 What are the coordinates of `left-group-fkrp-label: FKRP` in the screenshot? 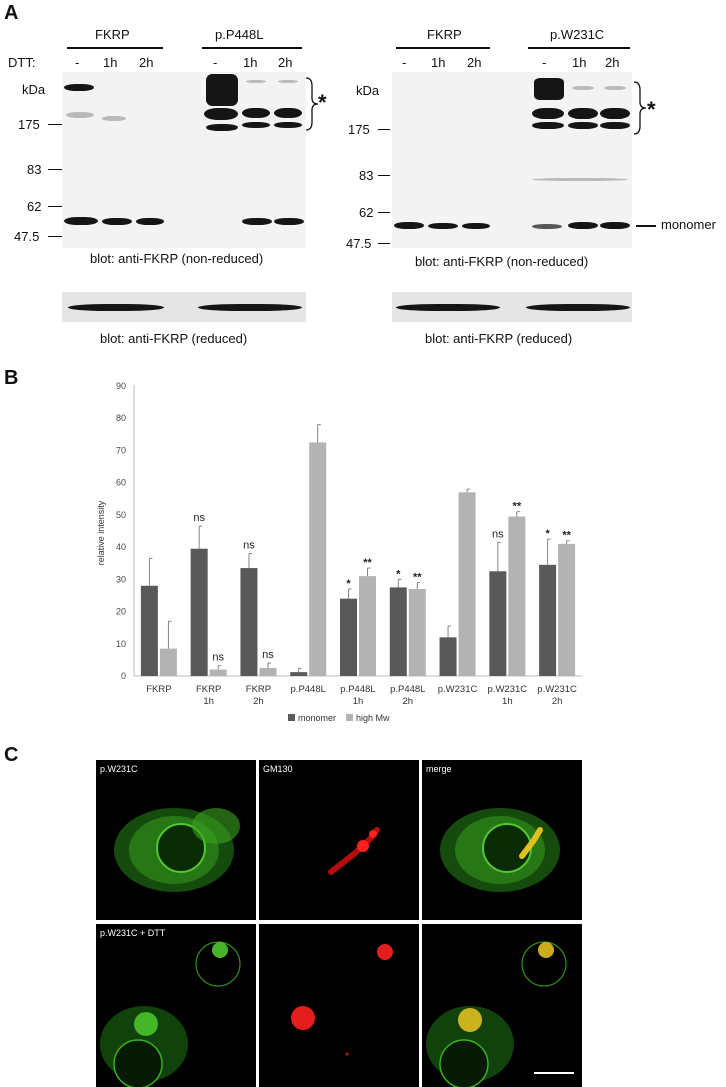 It's located at (112, 34).